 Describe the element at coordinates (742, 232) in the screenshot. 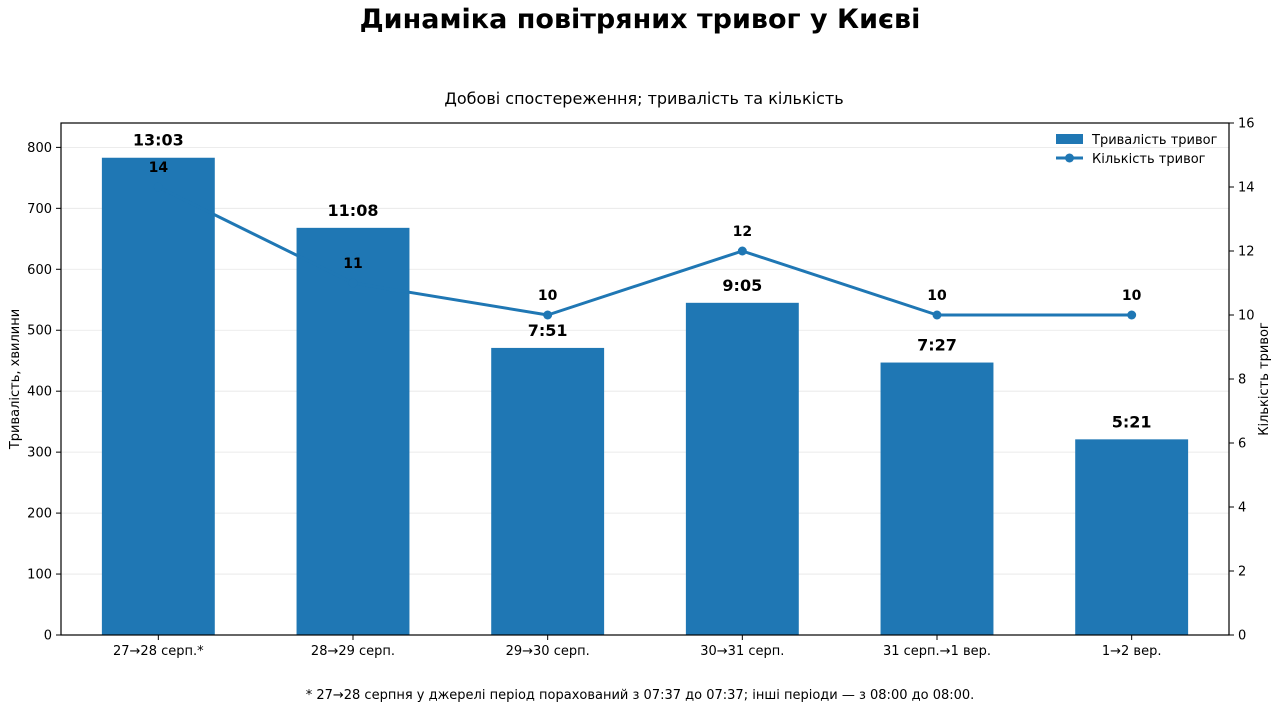

I see `line-data-label: 12` at that location.